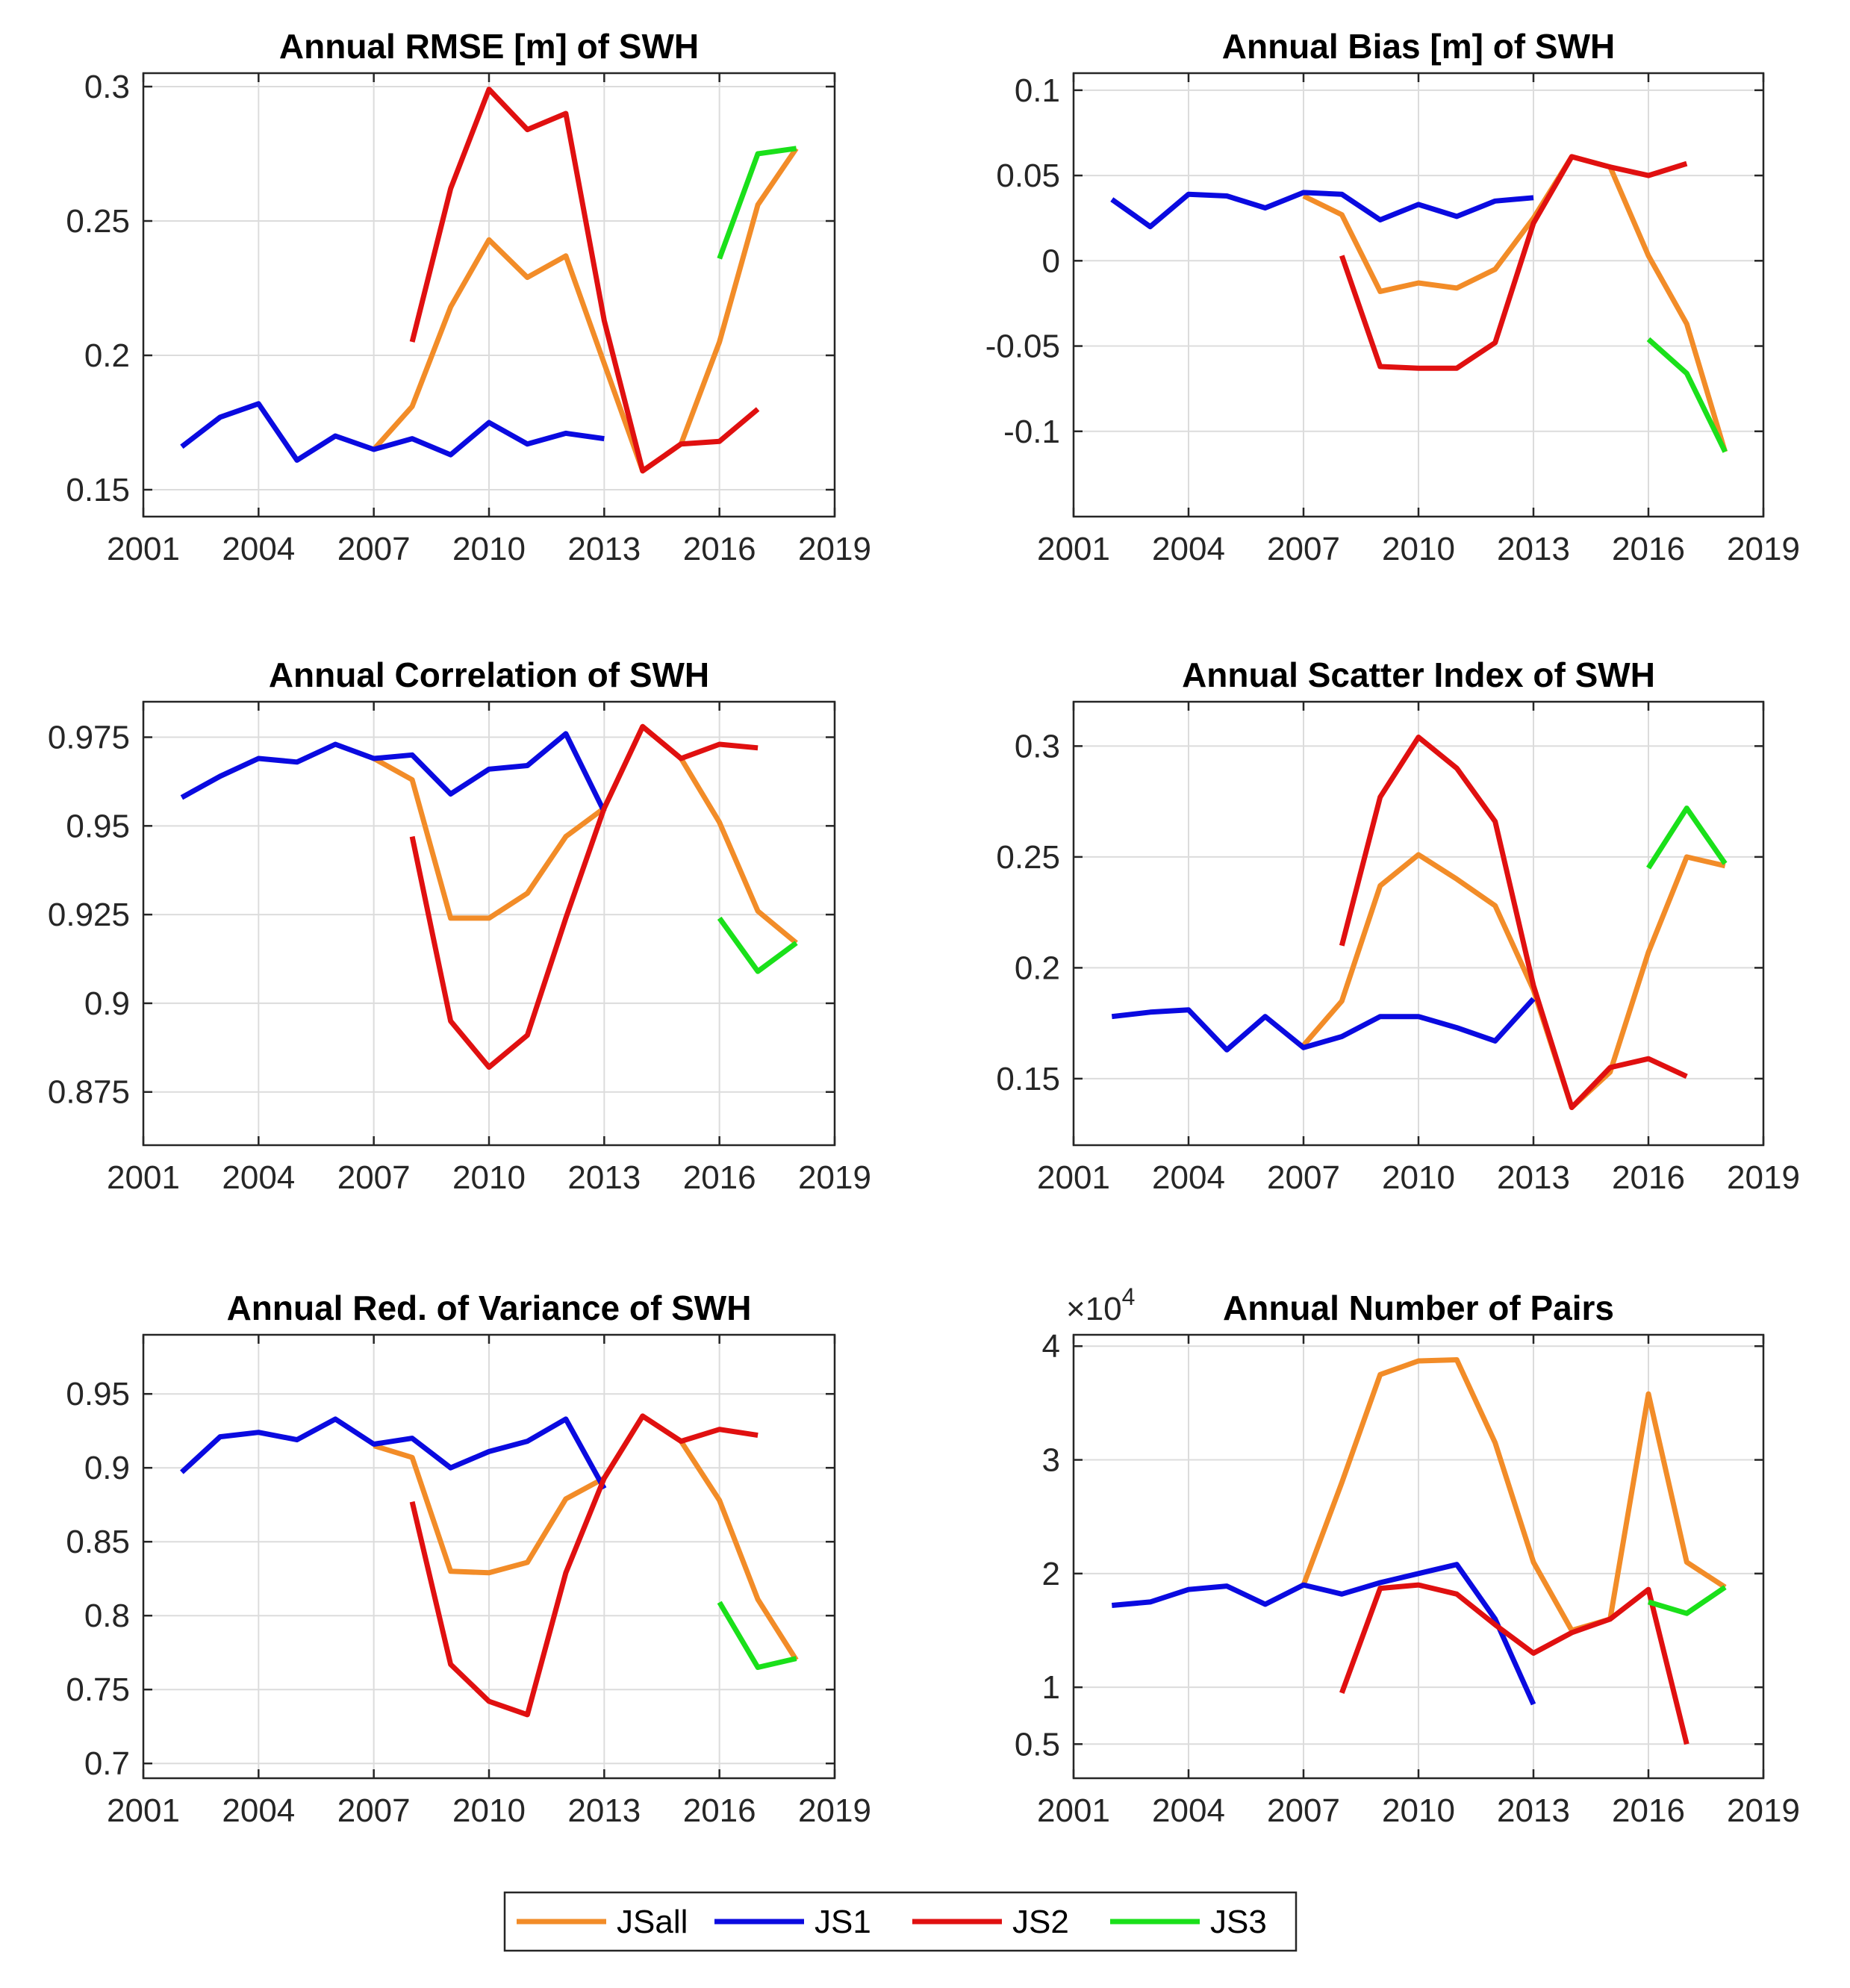 The height and width of the screenshot is (1988, 1850). I want to click on y-tick-label: 0.85, so click(98, 1542).